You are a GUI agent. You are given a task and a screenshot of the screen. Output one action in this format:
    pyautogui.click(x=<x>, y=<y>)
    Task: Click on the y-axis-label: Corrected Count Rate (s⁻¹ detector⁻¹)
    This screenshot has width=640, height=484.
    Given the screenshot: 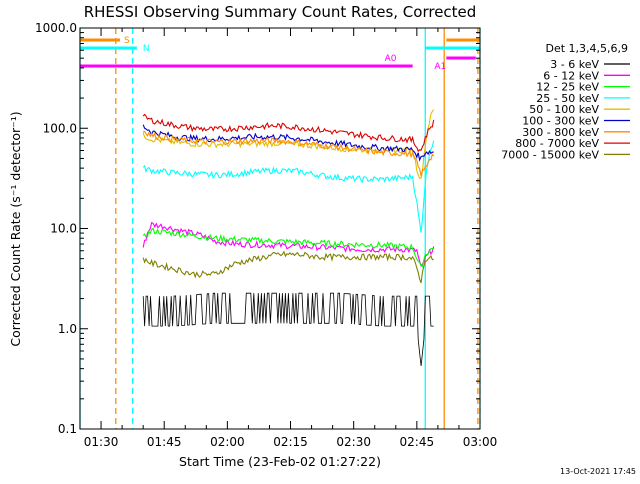 What is the action you would take?
    pyautogui.click(x=15, y=228)
    